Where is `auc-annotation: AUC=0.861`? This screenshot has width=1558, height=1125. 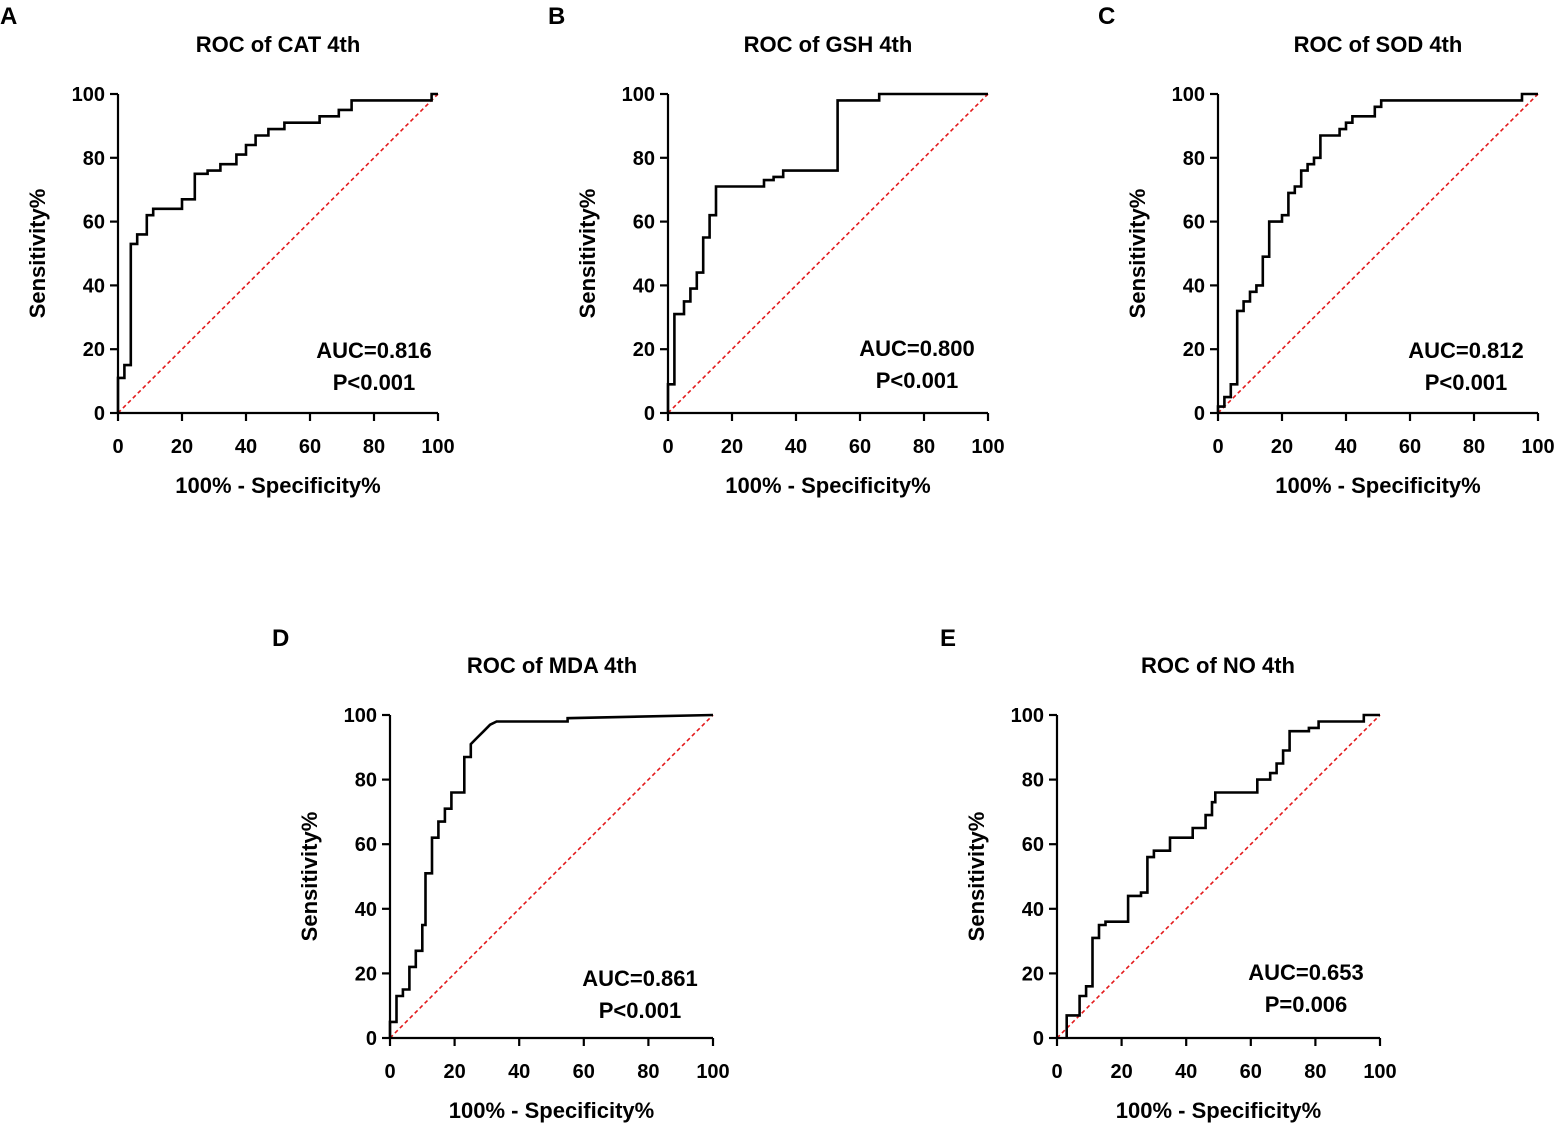
auc-annotation: AUC=0.861 is located at coordinates (640, 978).